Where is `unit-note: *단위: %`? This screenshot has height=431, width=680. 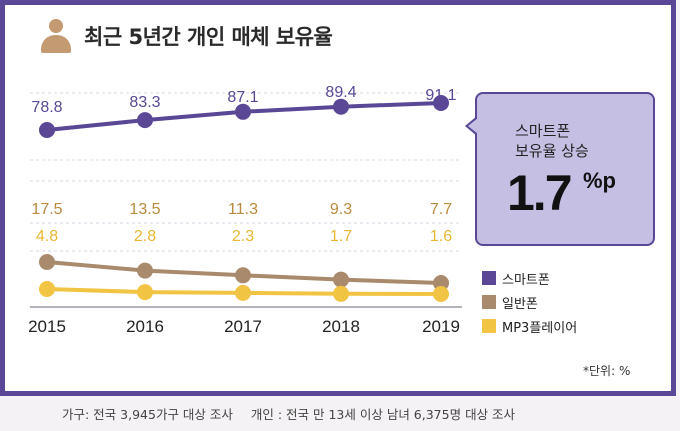 unit-note: *단위: % is located at coordinates (607, 371).